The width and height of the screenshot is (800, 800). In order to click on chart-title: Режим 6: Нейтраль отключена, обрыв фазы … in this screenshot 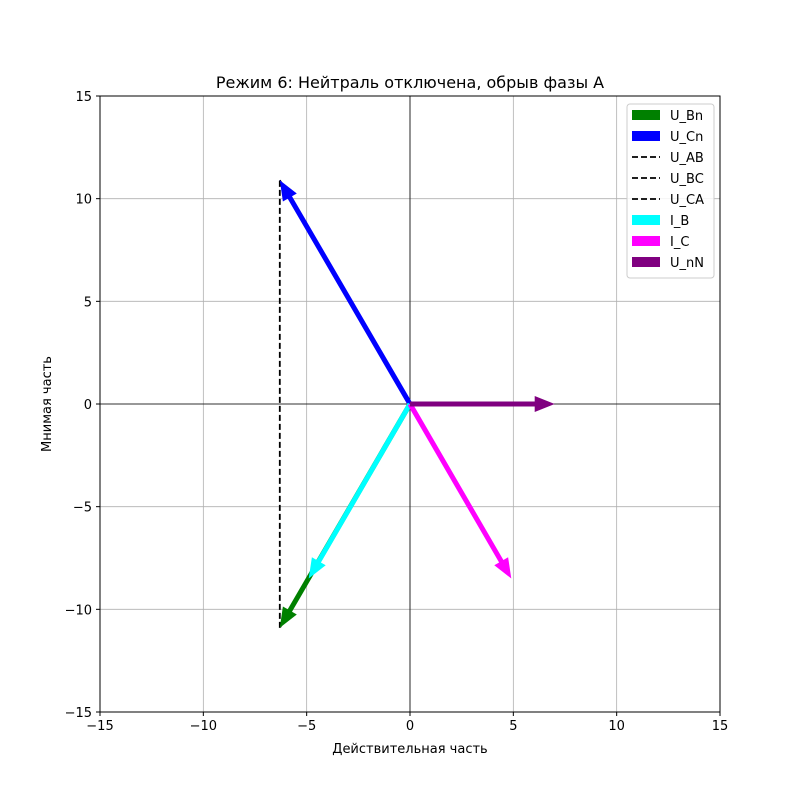, I will do `click(410, 82)`.